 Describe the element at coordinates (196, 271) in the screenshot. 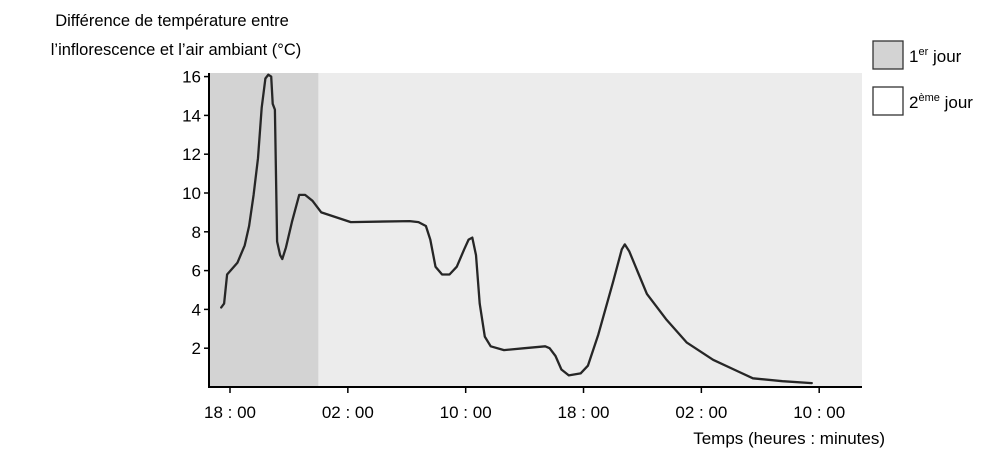

I see `y-tick-label: 6` at that location.